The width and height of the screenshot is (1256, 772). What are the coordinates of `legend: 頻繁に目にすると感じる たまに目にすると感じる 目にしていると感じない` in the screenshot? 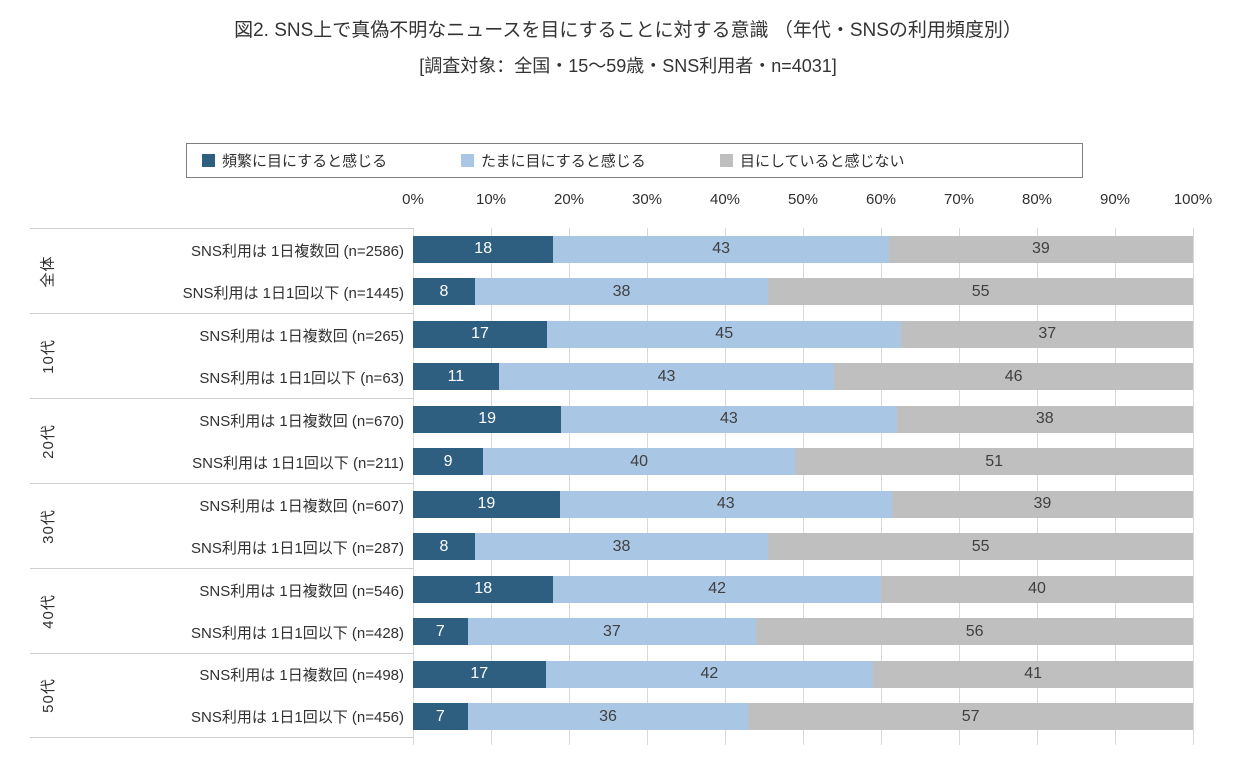 It's located at (634, 160).